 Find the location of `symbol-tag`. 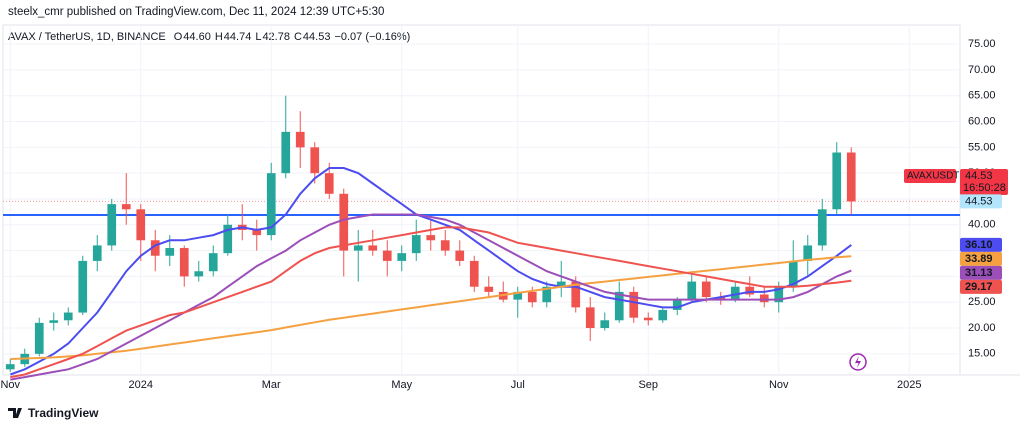

symbol-tag is located at coordinates (930, 176).